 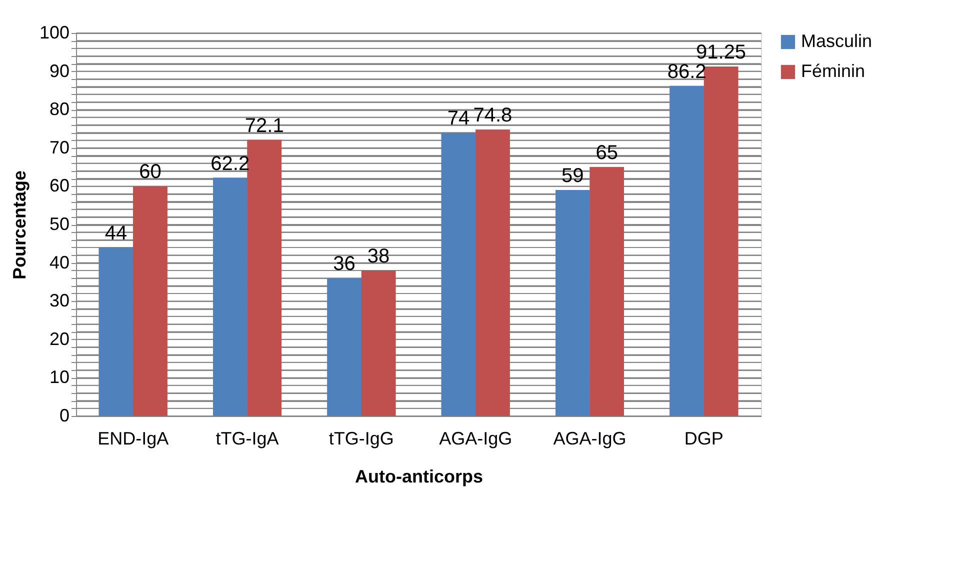 What do you see at coordinates (59, 377) in the screenshot?
I see `y-tick-label: 10` at bounding box center [59, 377].